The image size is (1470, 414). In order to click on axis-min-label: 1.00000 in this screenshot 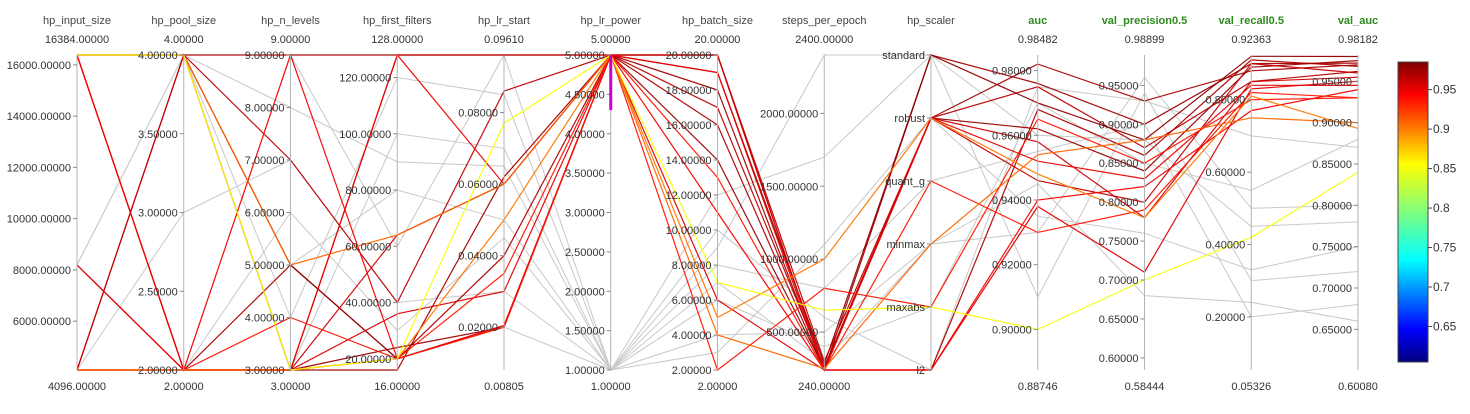, I will do `click(611, 387)`.